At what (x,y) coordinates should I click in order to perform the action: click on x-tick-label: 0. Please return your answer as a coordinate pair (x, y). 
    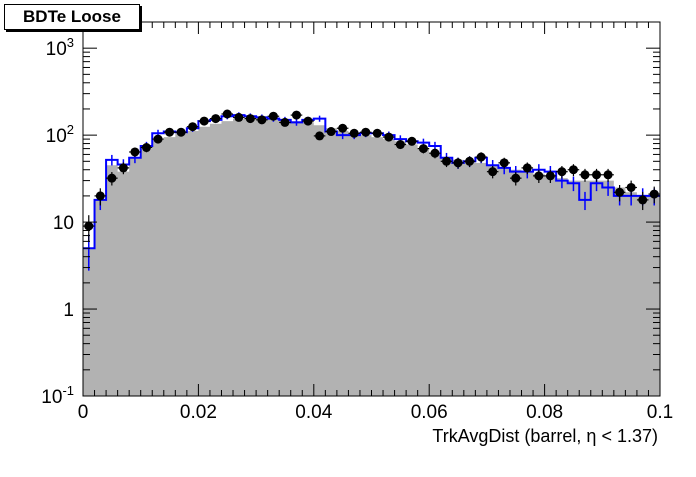
    Looking at the image, I should click on (83, 412).